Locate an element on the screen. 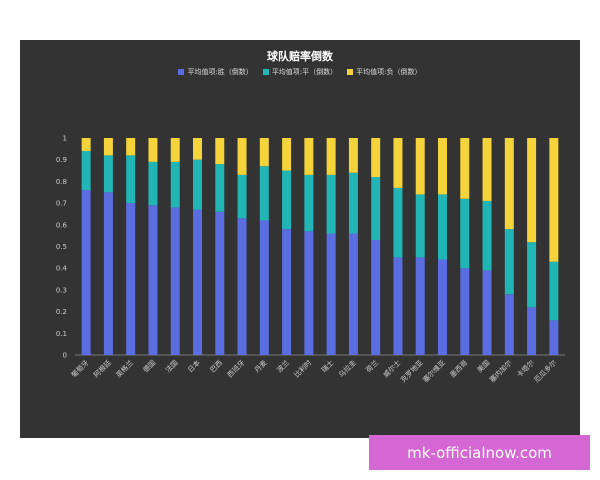 This screenshot has width=600, height=480. y-tick-label: 0.4 is located at coordinates (62, 269).